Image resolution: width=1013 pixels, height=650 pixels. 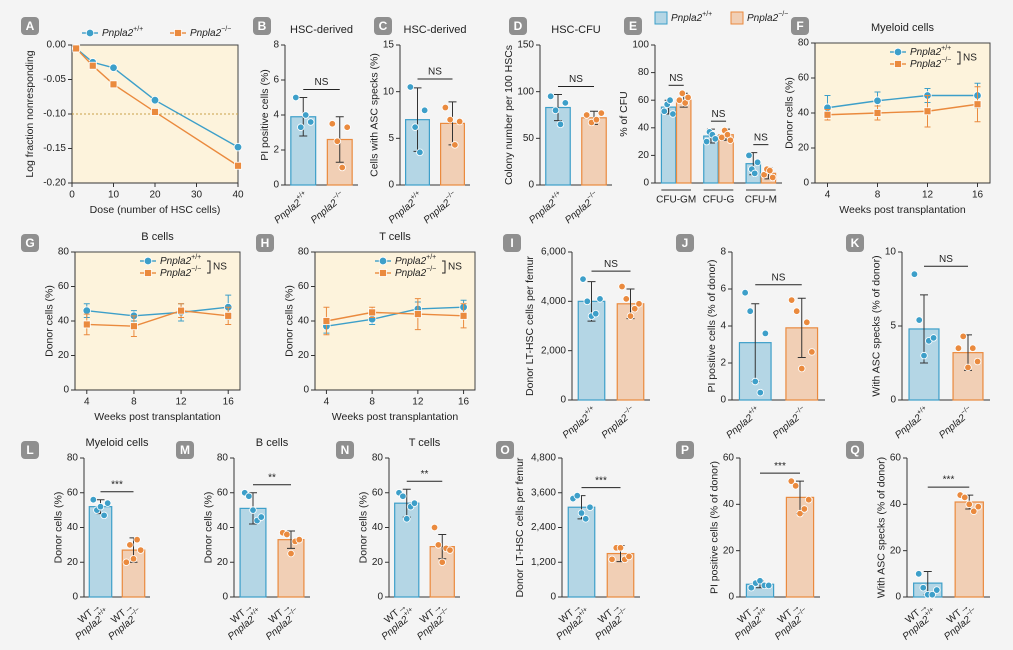 What do you see at coordinates (262, 26) in the screenshot?
I see `panel-letter: B` at bounding box center [262, 26].